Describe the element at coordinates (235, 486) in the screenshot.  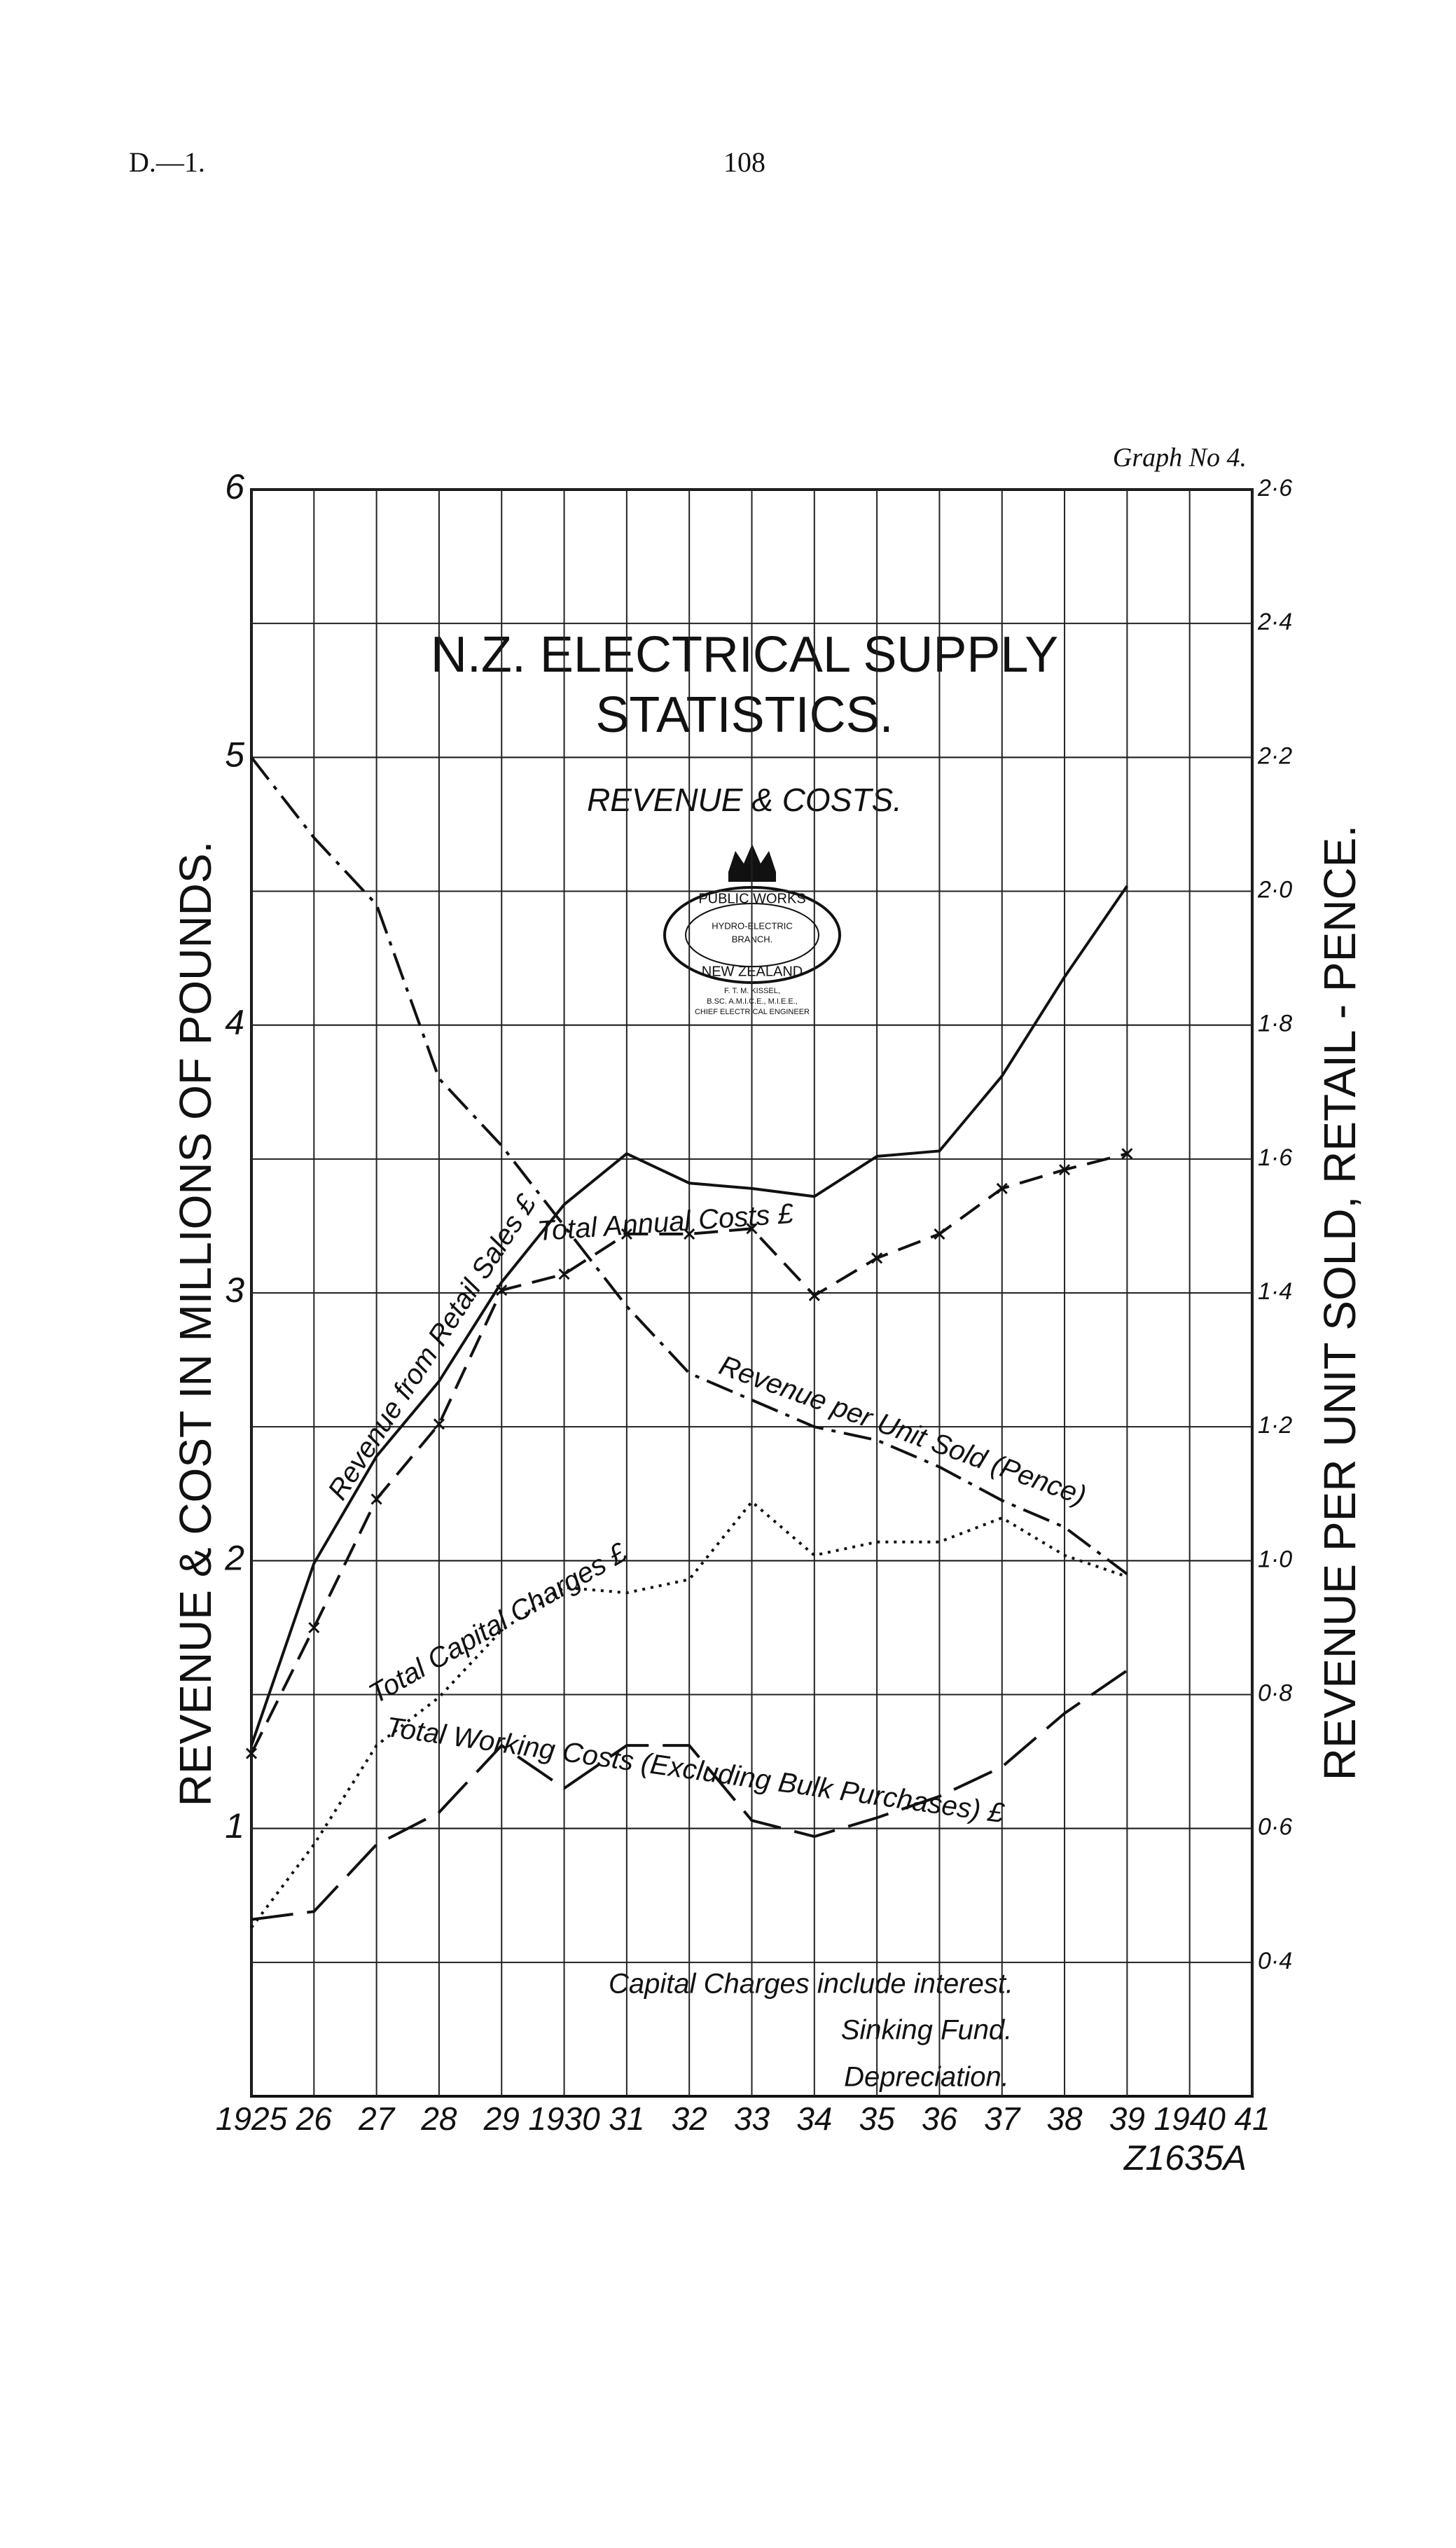
I see `y-tick-label: 6` at that location.